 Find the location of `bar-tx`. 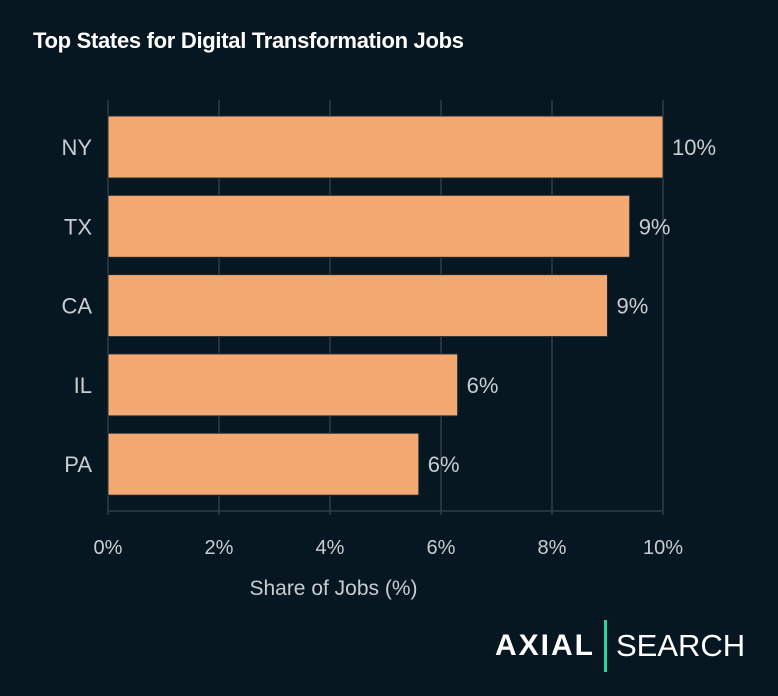

bar-tx is located at coordinates (369, 226).